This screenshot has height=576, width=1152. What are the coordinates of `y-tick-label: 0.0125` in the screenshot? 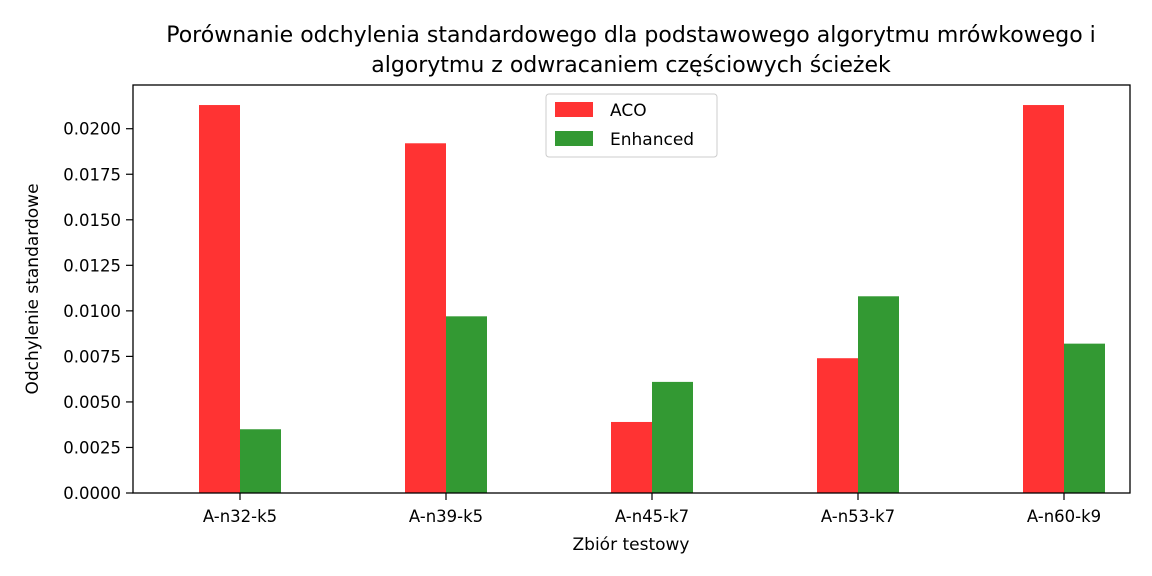 It's located at (92, 265).